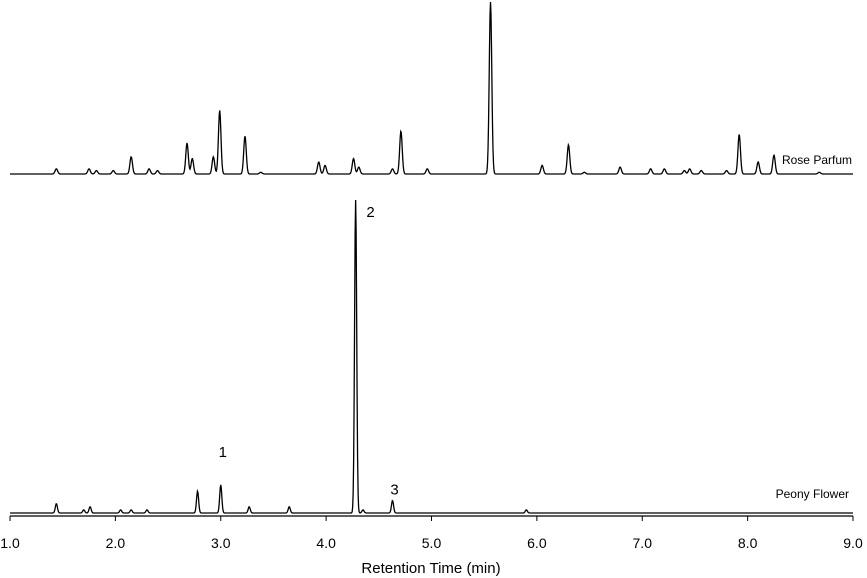  Describe the element at coordinates (431, 533) in the screenshot. I see `x-axis-ticks: 1.0 2.0 3.0 4.0 5.0 6.0 7.0 8.0 9.0` at that location.